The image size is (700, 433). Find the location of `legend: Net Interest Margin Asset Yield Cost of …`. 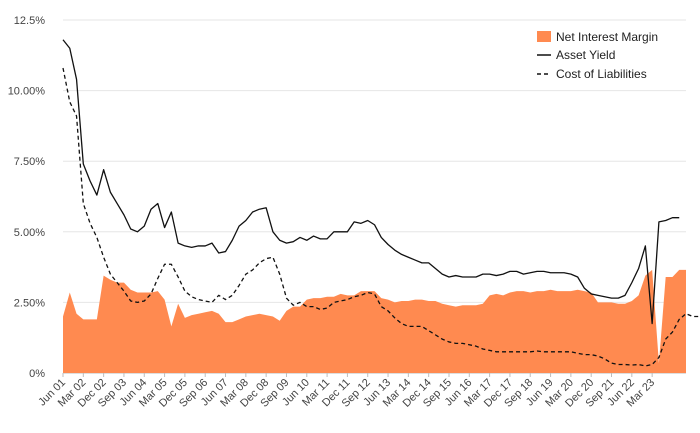

legend: Net Interest Margin Asset Yield Cost of … is located at coordinates (597, 55).